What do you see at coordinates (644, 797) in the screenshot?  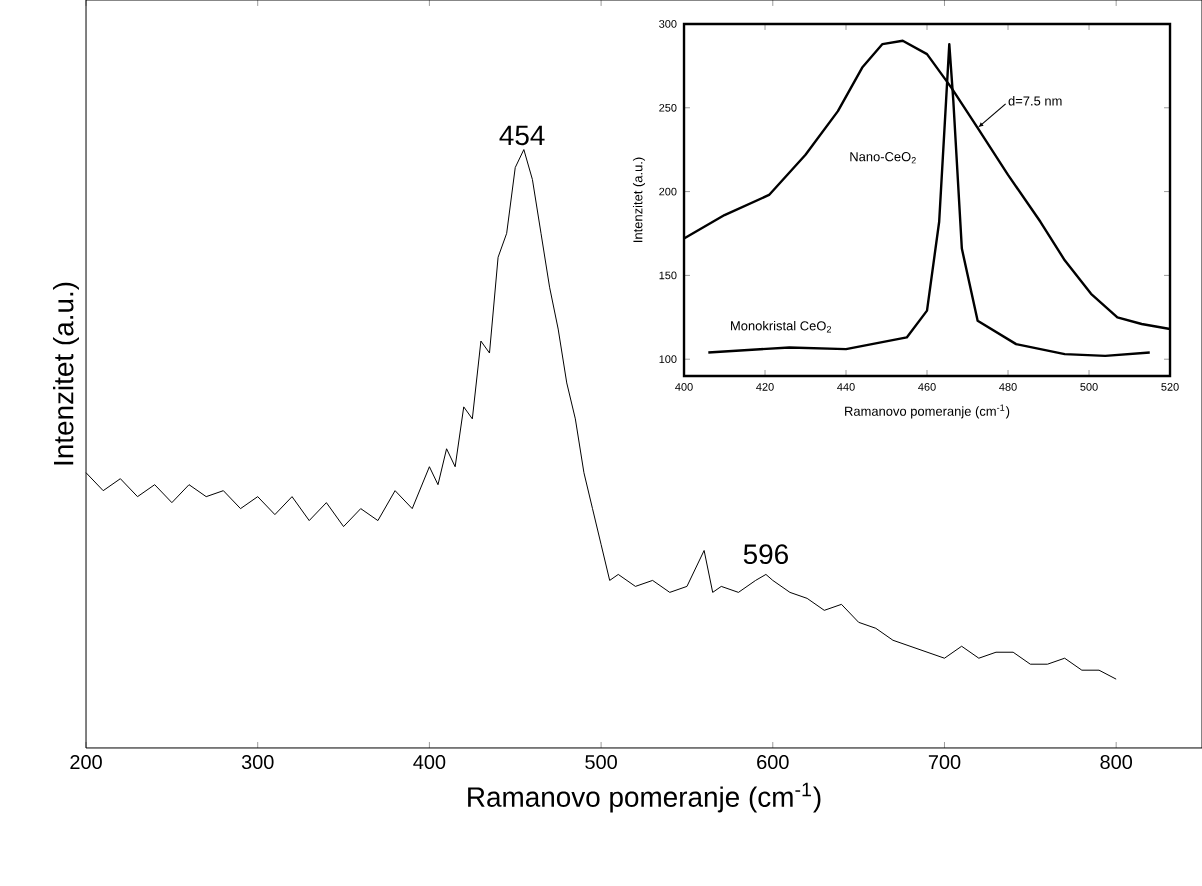 I see `x-axis-title: Ramanovo pomeranje (cm$^{-1}$)` at bounding box center [644, 797].